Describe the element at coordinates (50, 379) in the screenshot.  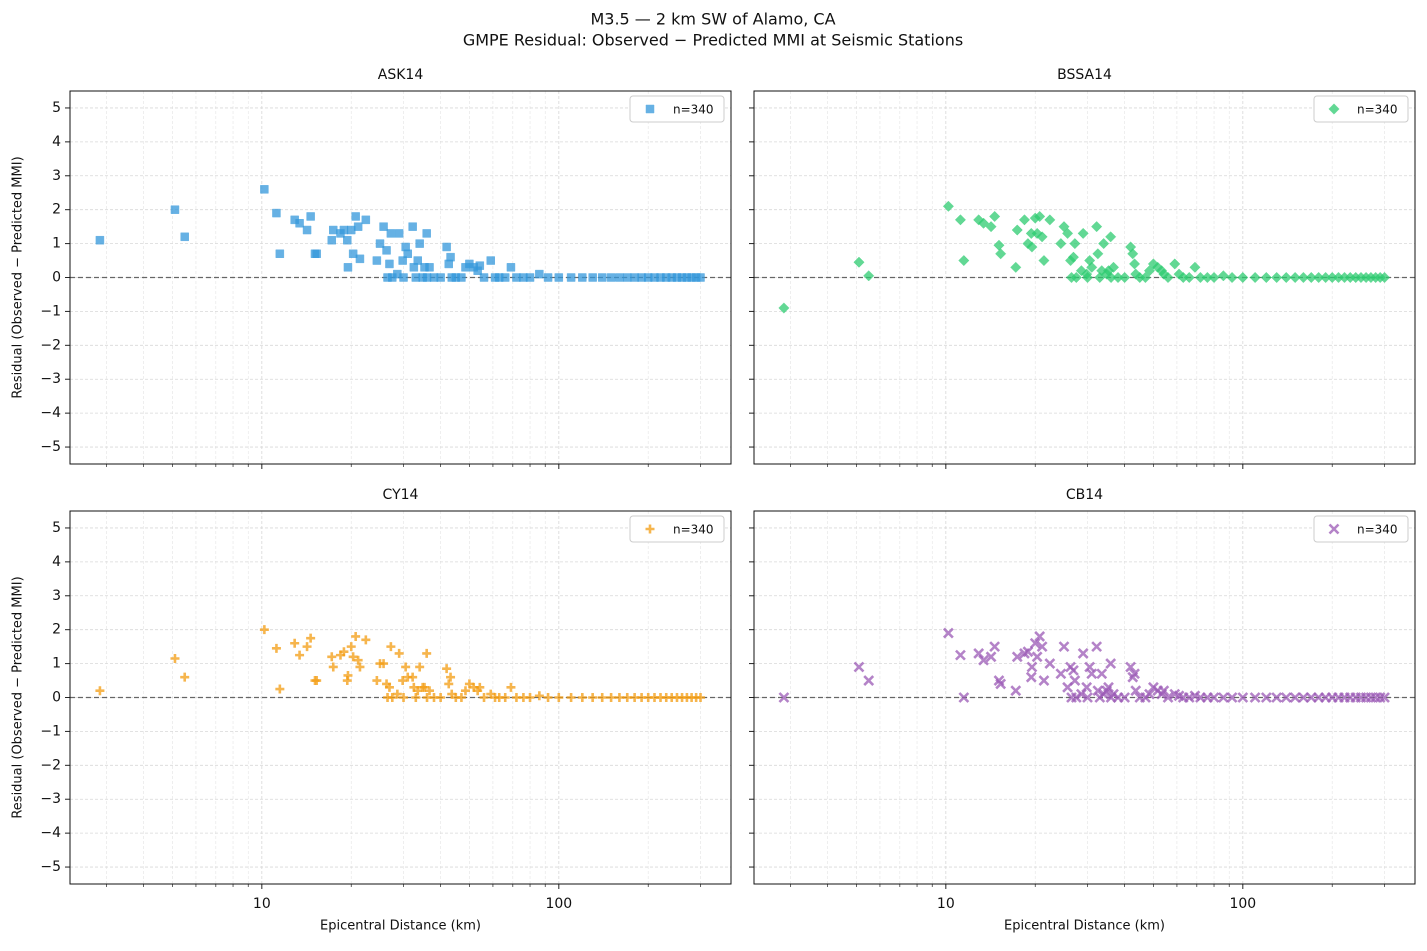
I see `y-tick-label: −3` at that location.